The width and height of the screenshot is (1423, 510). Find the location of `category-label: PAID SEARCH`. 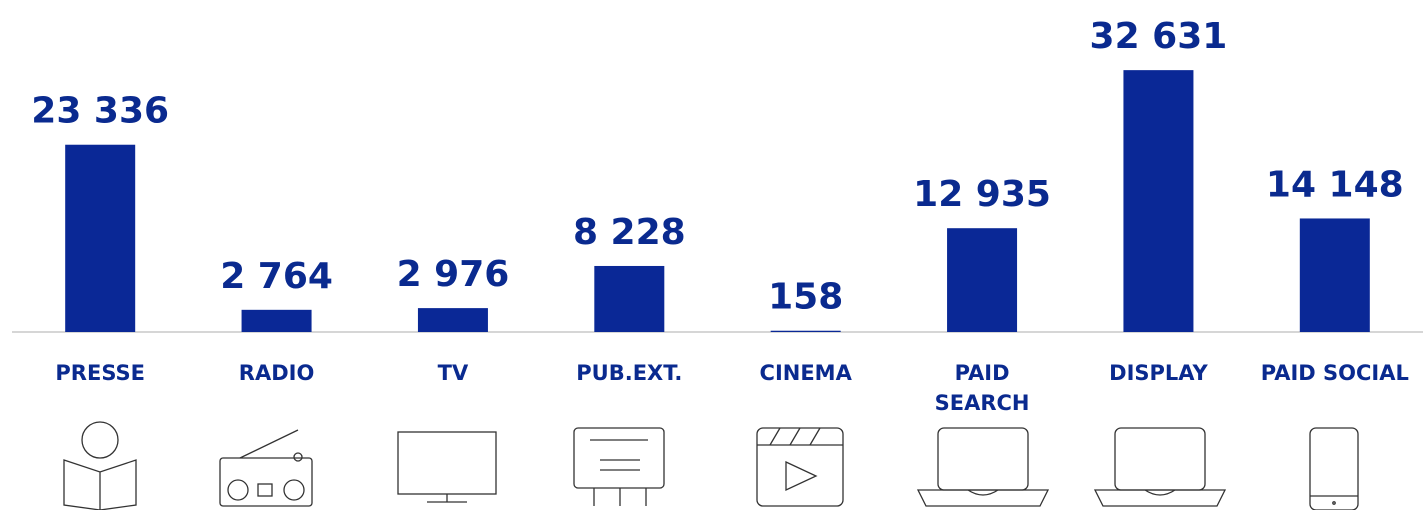

category-label: PAID SEARCH is located at coordinates (982, 388).